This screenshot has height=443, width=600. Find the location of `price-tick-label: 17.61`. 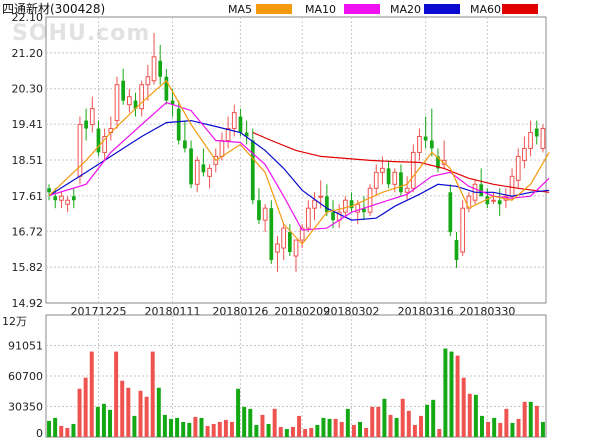

price-tick-label: 17.61 is located at coordinates (28, 196).